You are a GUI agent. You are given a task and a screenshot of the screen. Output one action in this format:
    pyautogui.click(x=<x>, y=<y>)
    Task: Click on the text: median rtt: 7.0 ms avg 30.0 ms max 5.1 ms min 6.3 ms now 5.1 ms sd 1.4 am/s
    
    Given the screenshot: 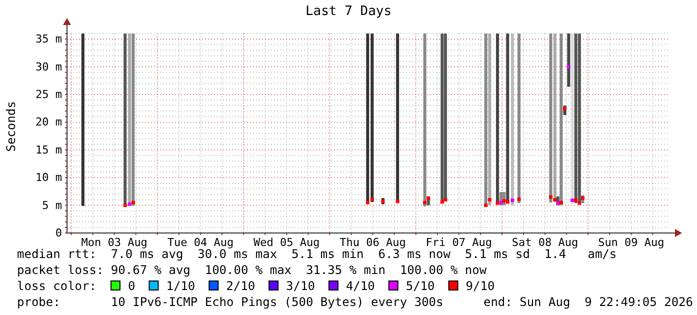 What is the action you would take?
    pyautogui.click(x=317, y=254)
    